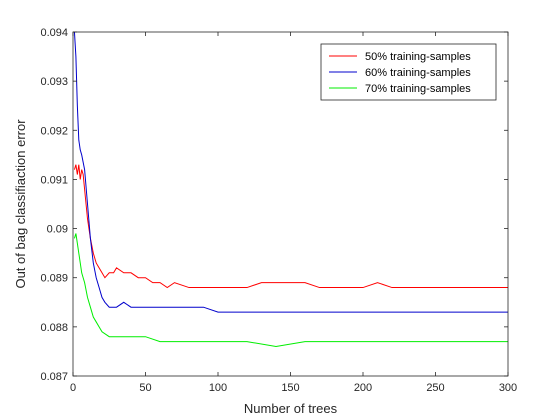 Image resolution: width=560 pixels, height=420 pixels. What do you see at coordinates (54, 33) in the screenshot?
I see `y-tick-label: 0.094` at bounding box center [54, 33].